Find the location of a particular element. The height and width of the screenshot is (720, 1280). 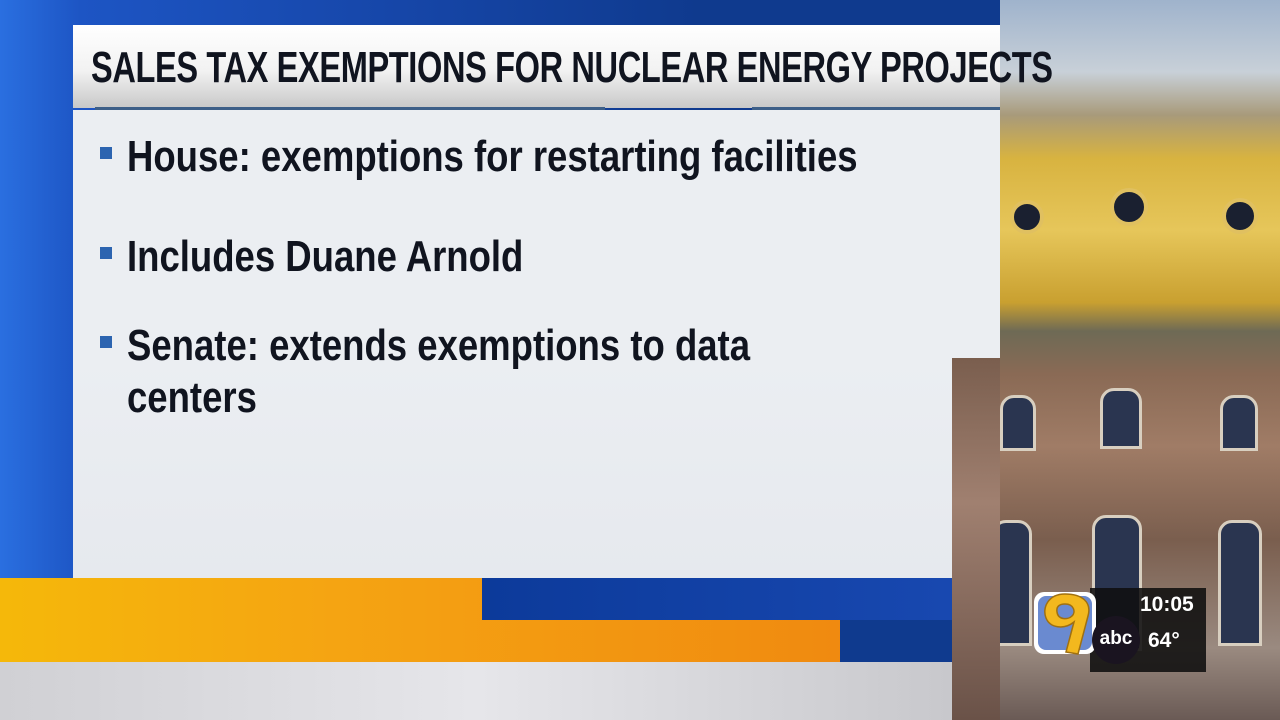

bullet-item: Includes Duane Arnold is located at coordinates (352, 257).